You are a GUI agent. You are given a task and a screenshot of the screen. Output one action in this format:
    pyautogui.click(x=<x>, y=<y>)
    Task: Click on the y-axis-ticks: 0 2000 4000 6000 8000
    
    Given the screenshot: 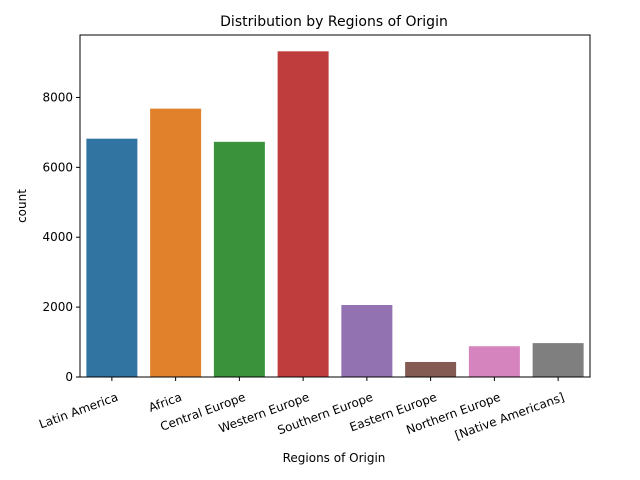 What is the action you would take?
    pyautogui.click(x=61, y=237)
    